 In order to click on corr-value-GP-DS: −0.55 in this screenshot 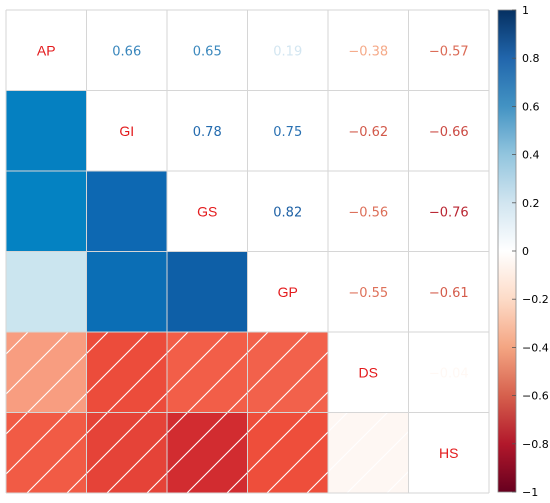, I will do `click(368, 293)`.